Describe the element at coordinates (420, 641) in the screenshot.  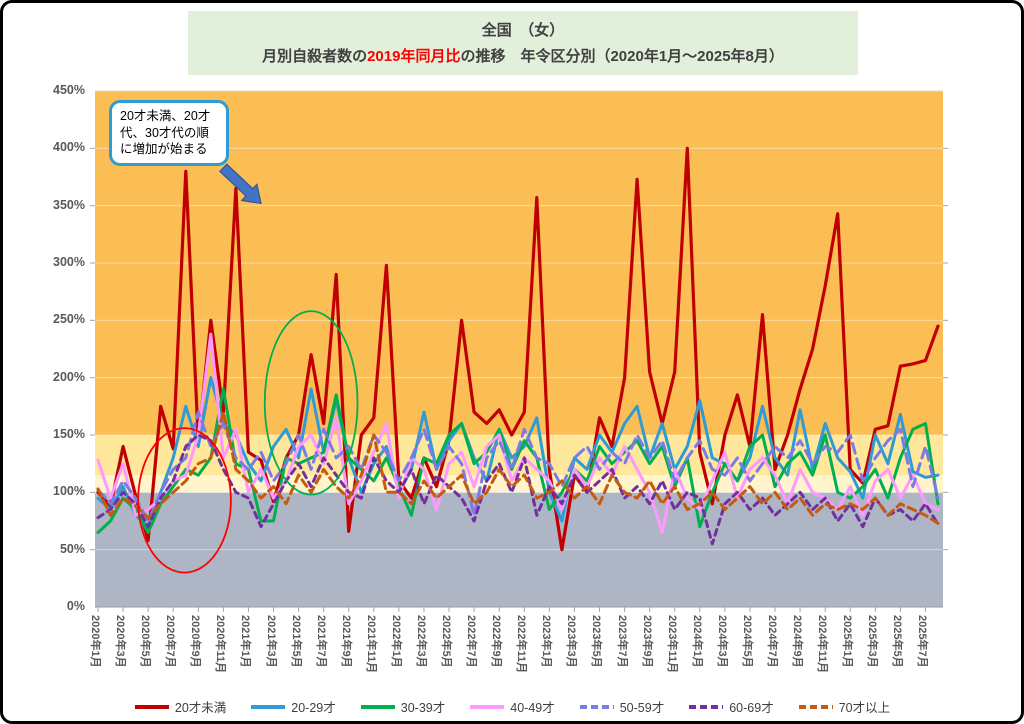
I see `x-axis-label: 2022年3月` at that location.